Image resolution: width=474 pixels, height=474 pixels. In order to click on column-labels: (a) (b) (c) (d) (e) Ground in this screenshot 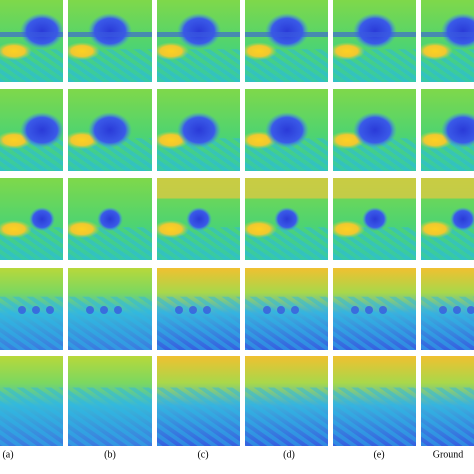, I will do `click(232, 454)`.